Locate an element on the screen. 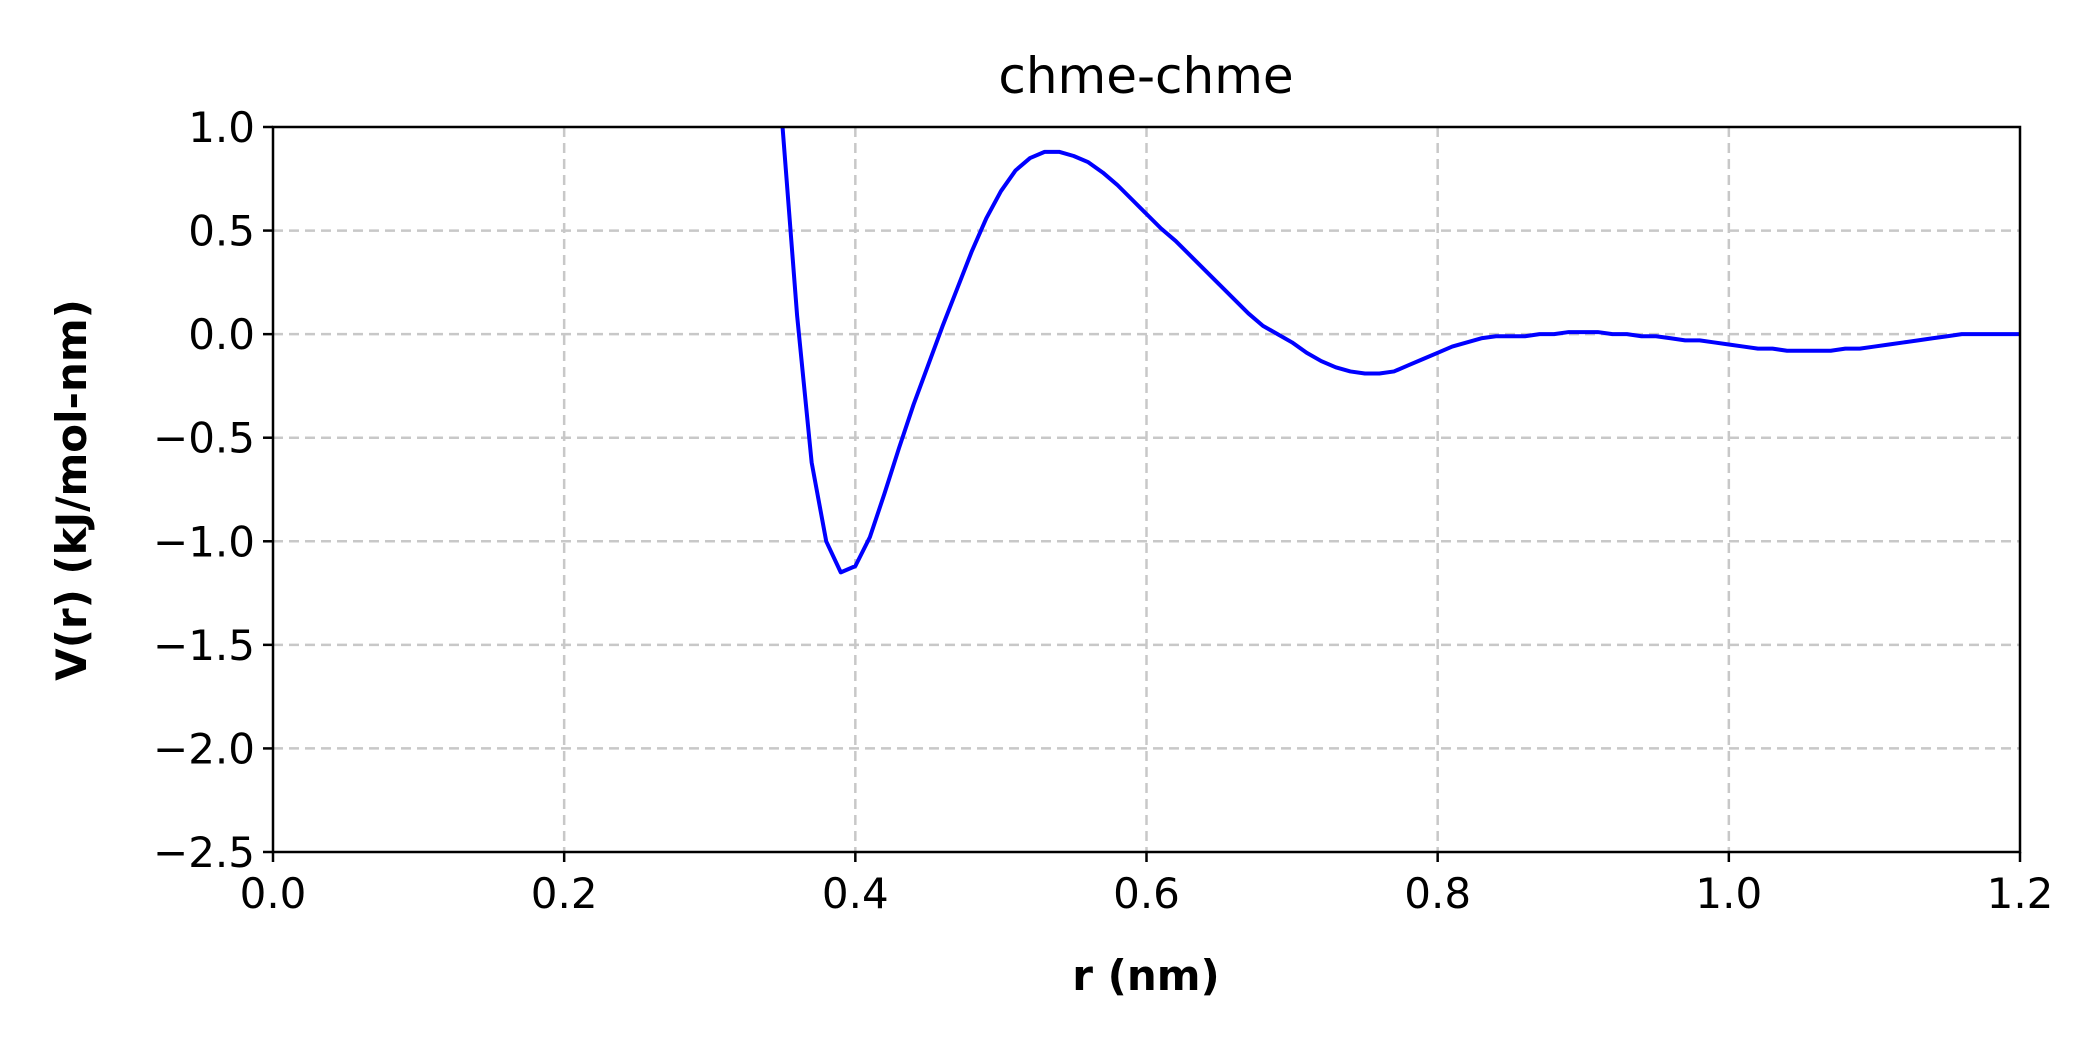  y-tick-label: 0.0 is located at coordinates (221, 334).